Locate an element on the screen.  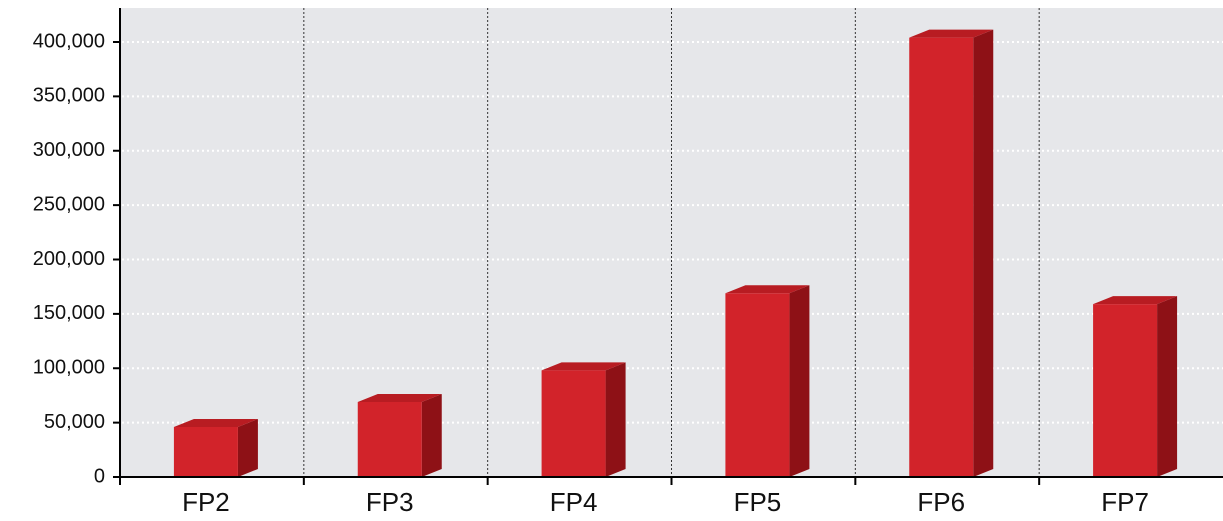
y-tick-label: 50,000 is located at coordinates (74, 422).